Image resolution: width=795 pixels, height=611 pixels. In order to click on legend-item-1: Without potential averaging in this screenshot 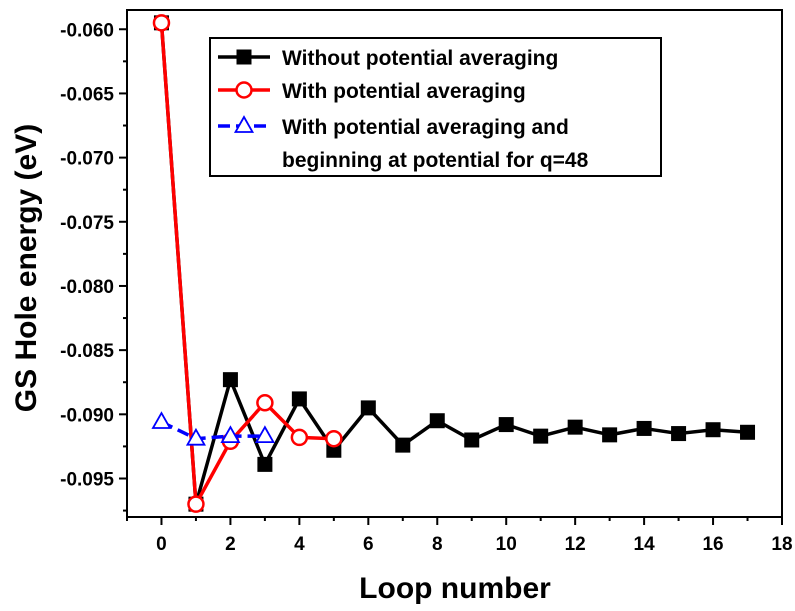, I will do `click(388, 58)`.